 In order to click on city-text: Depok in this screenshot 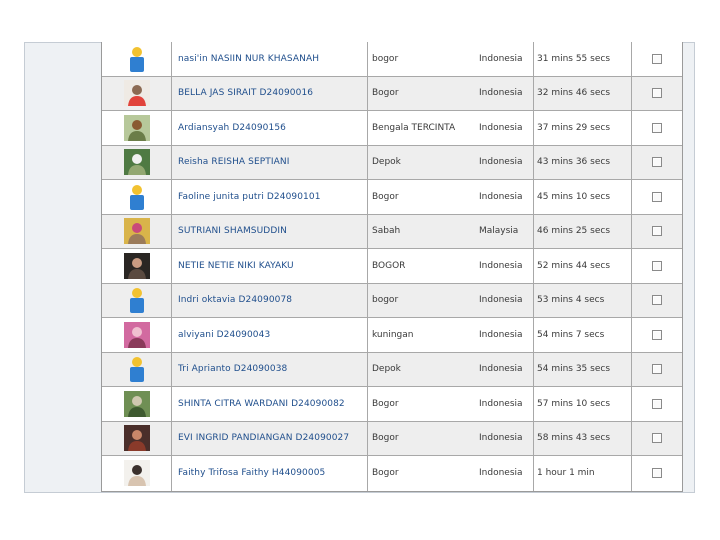, I will do `click(386, 162)`.